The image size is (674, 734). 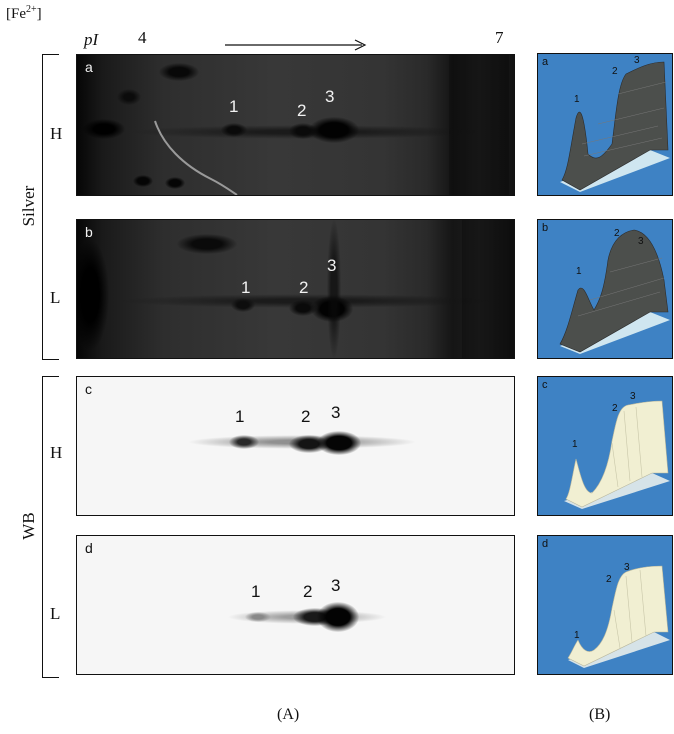 I want to click on gel-dark-edge, so click(x=488, y=289).